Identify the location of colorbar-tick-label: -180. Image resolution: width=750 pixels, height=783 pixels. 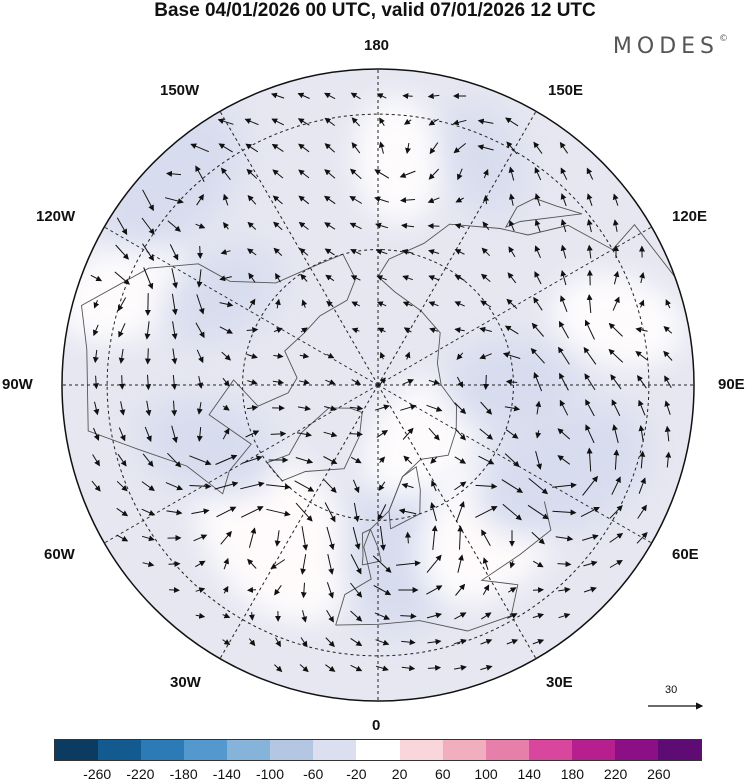
(183, 774).